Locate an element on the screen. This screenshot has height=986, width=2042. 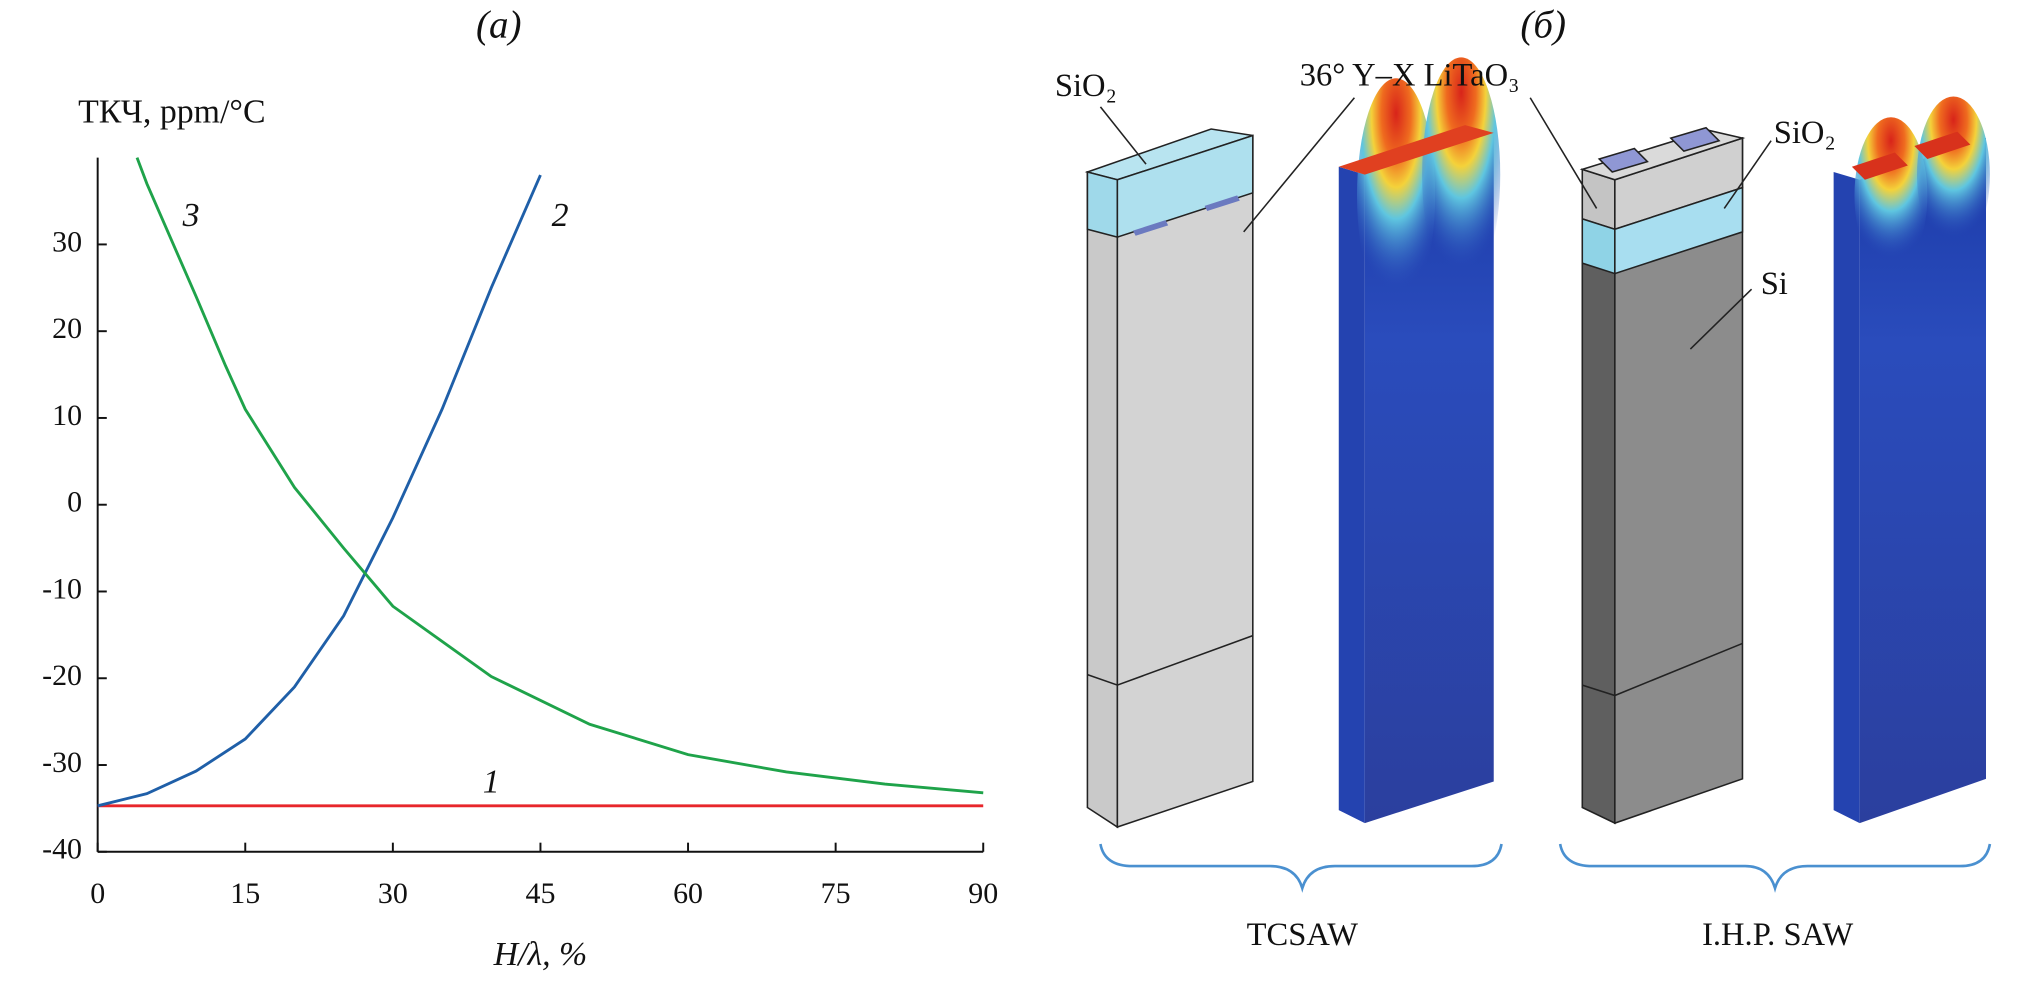
label-si: Si is located at coordinates (1774, 284).